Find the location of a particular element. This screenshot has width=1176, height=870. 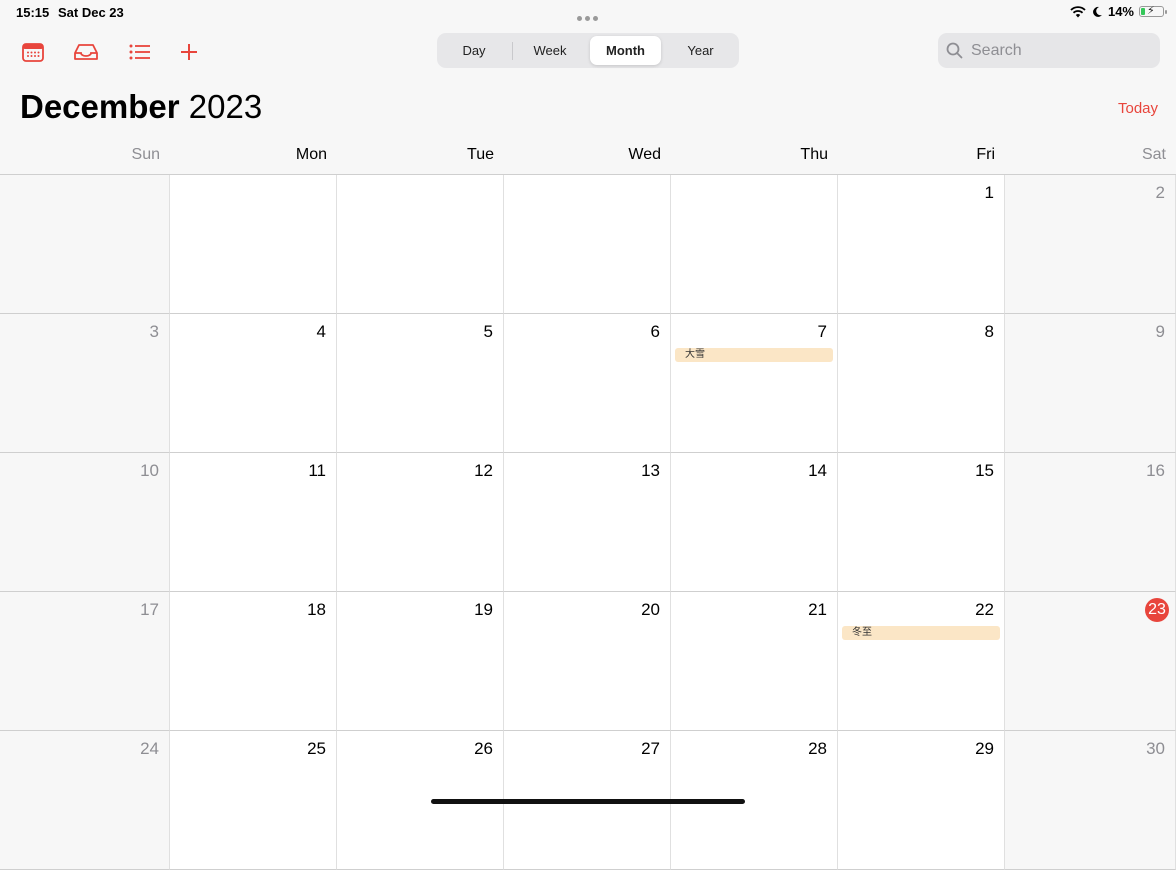

date-number: 29 is located at coordinates (984, 748).